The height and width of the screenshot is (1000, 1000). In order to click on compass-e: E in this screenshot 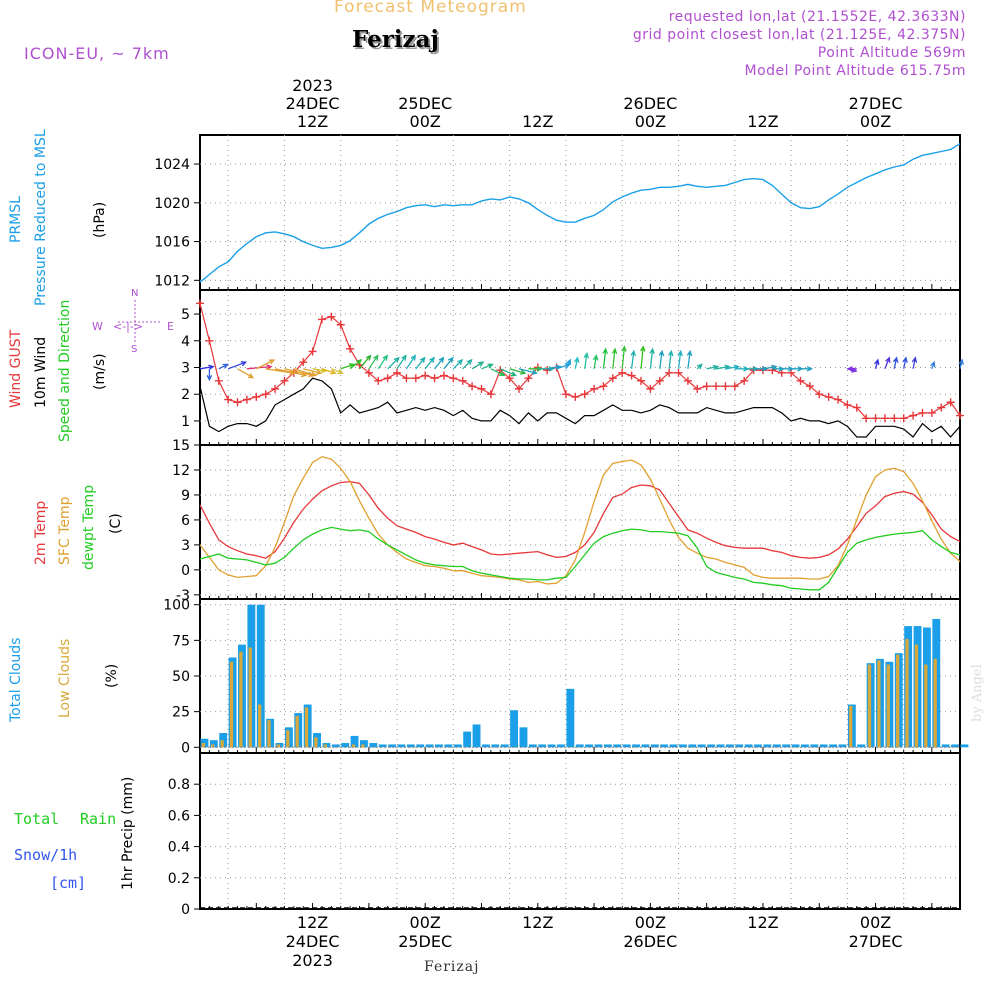, I will do `click(170, 326)`.